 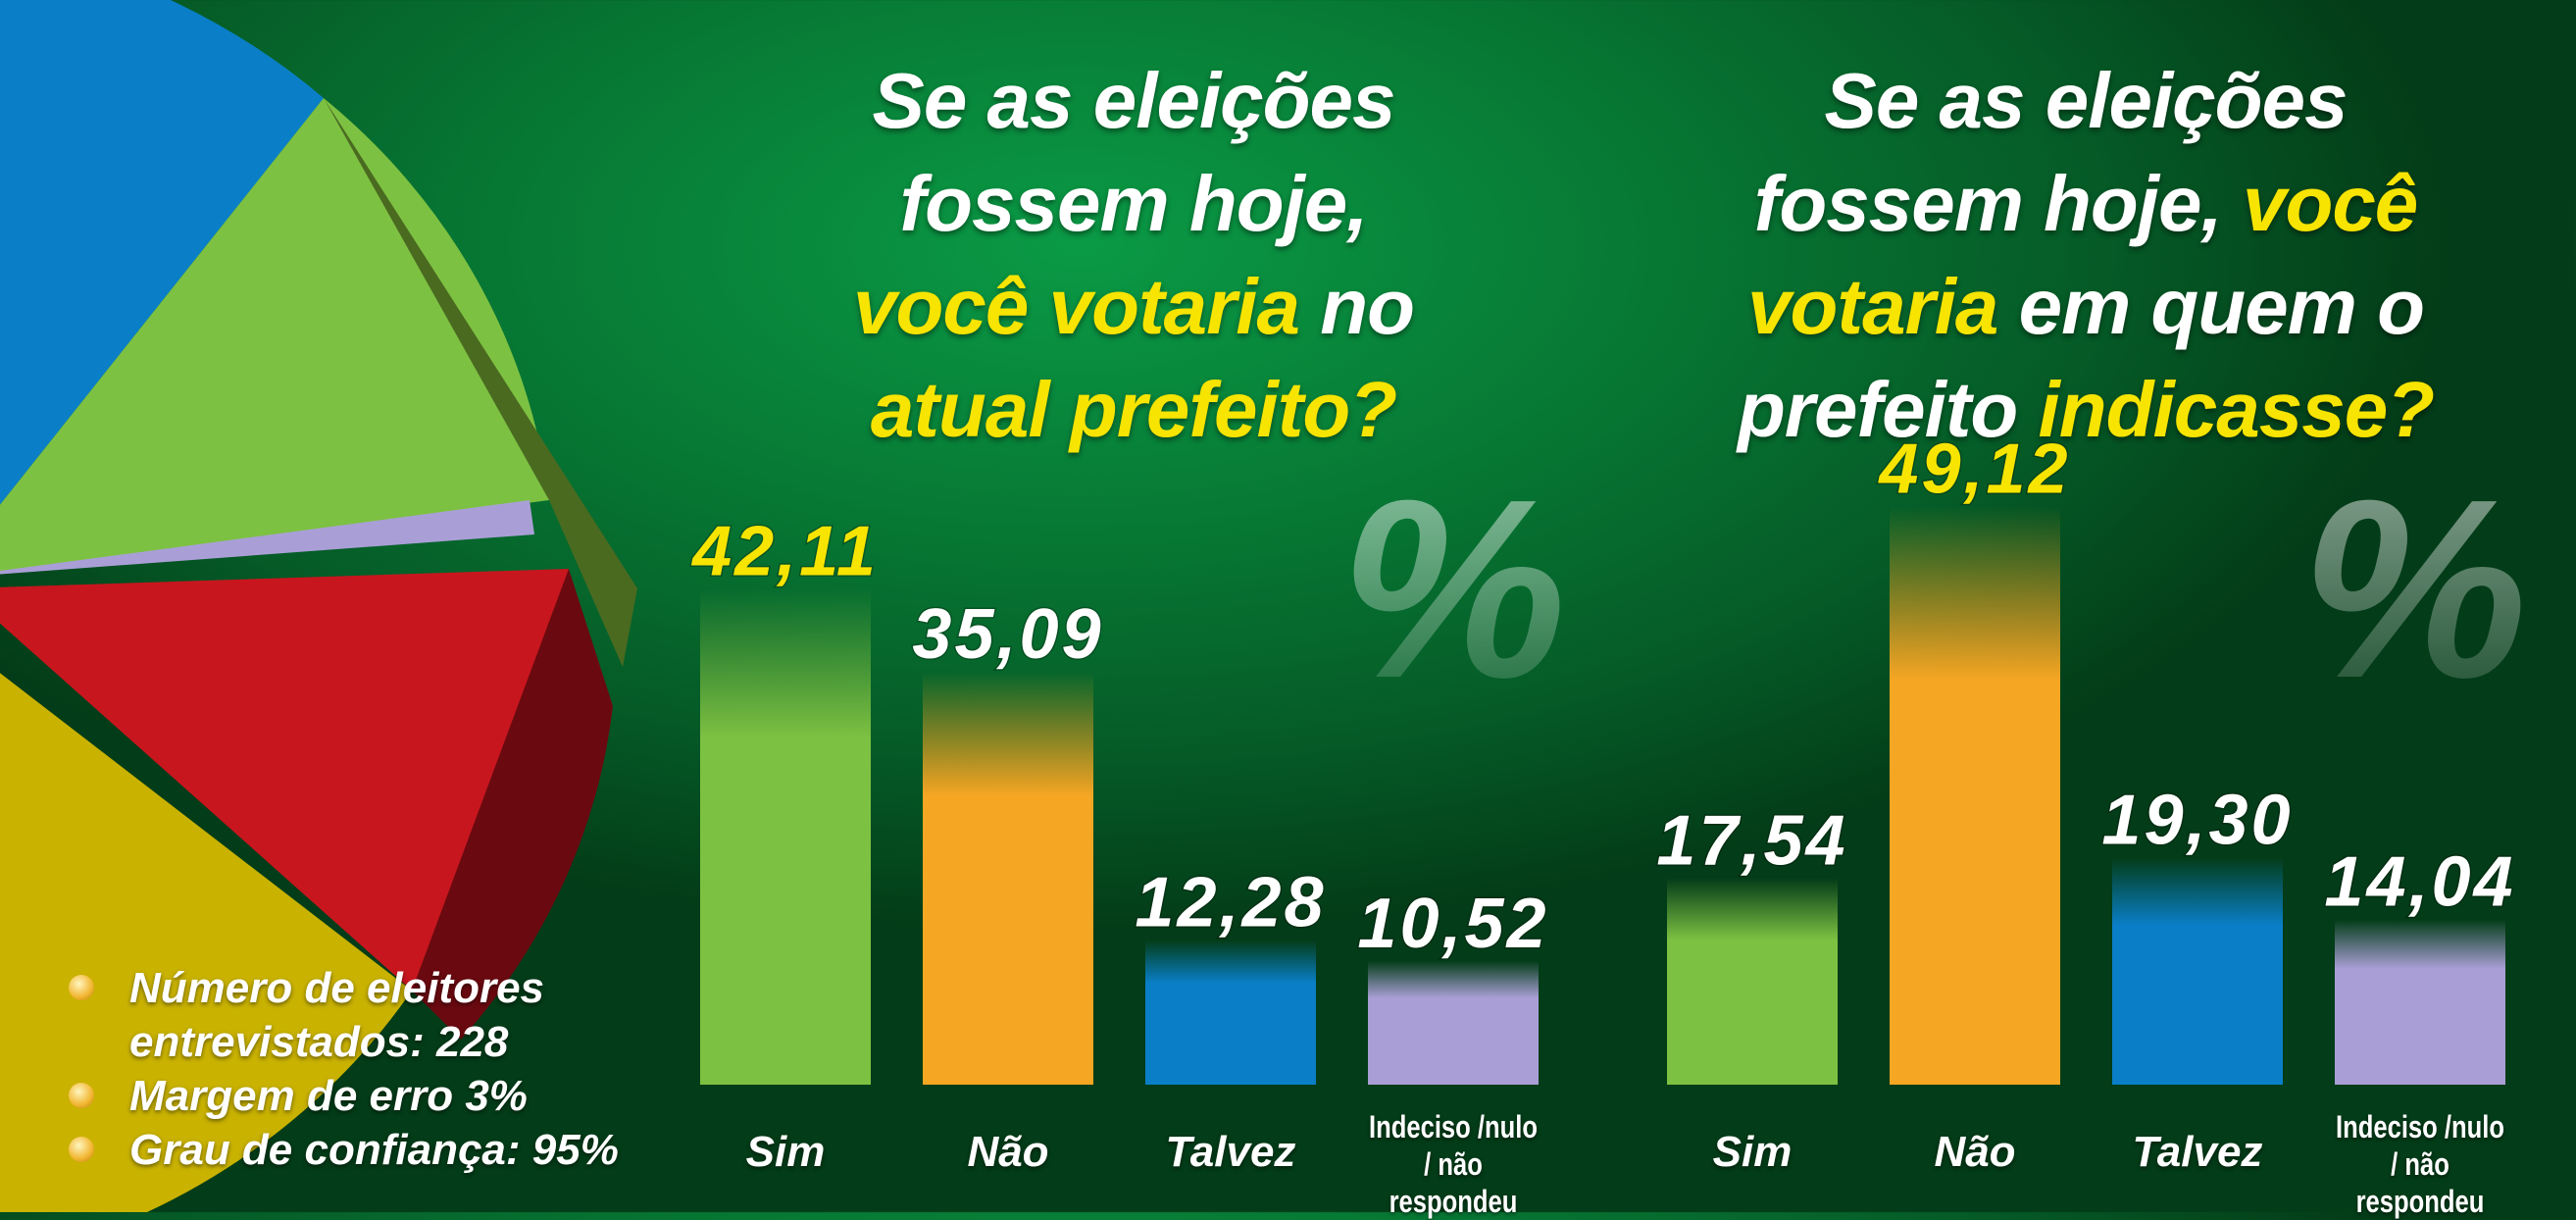 I want to click on value-label: 10,52, so click(x=1453, y=924).